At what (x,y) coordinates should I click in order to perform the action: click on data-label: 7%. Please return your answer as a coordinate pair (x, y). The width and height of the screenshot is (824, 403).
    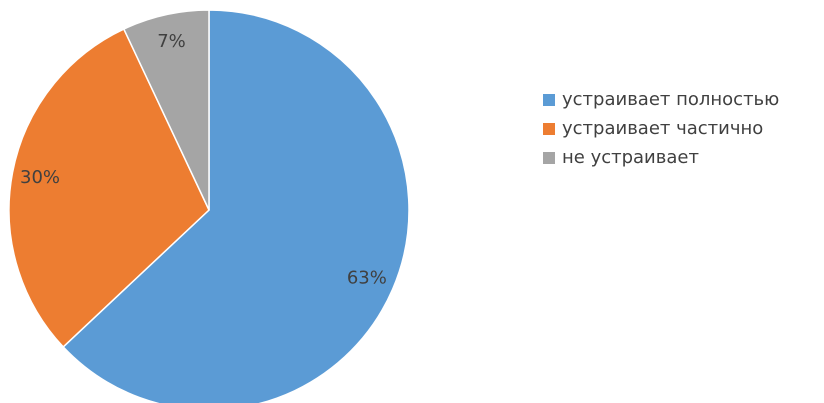
    Looking at the image, I should click on (171, 41).